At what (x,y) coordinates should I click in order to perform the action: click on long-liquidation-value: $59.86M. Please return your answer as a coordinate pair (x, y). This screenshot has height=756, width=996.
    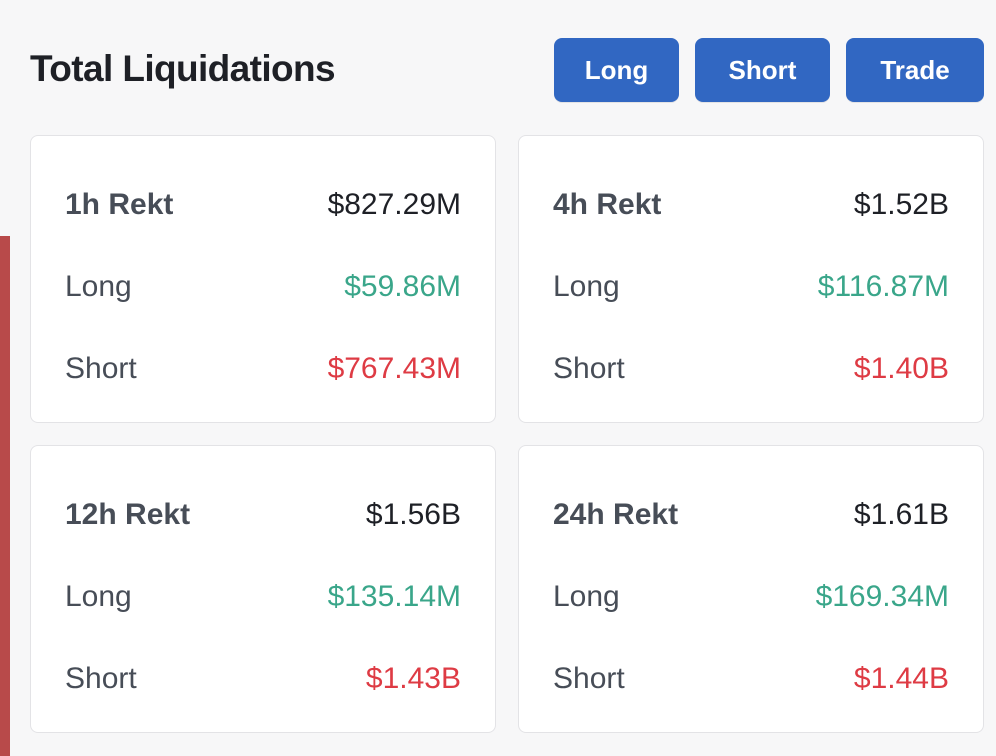
    Looking at the image, I should click on (402, 286).